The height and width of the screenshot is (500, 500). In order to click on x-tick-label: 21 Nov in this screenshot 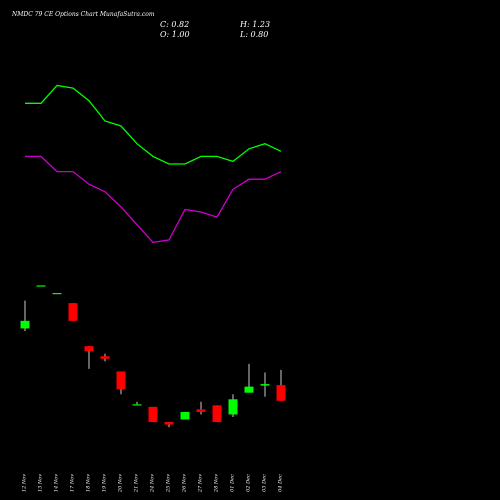, I will do `click(137, 483)`.